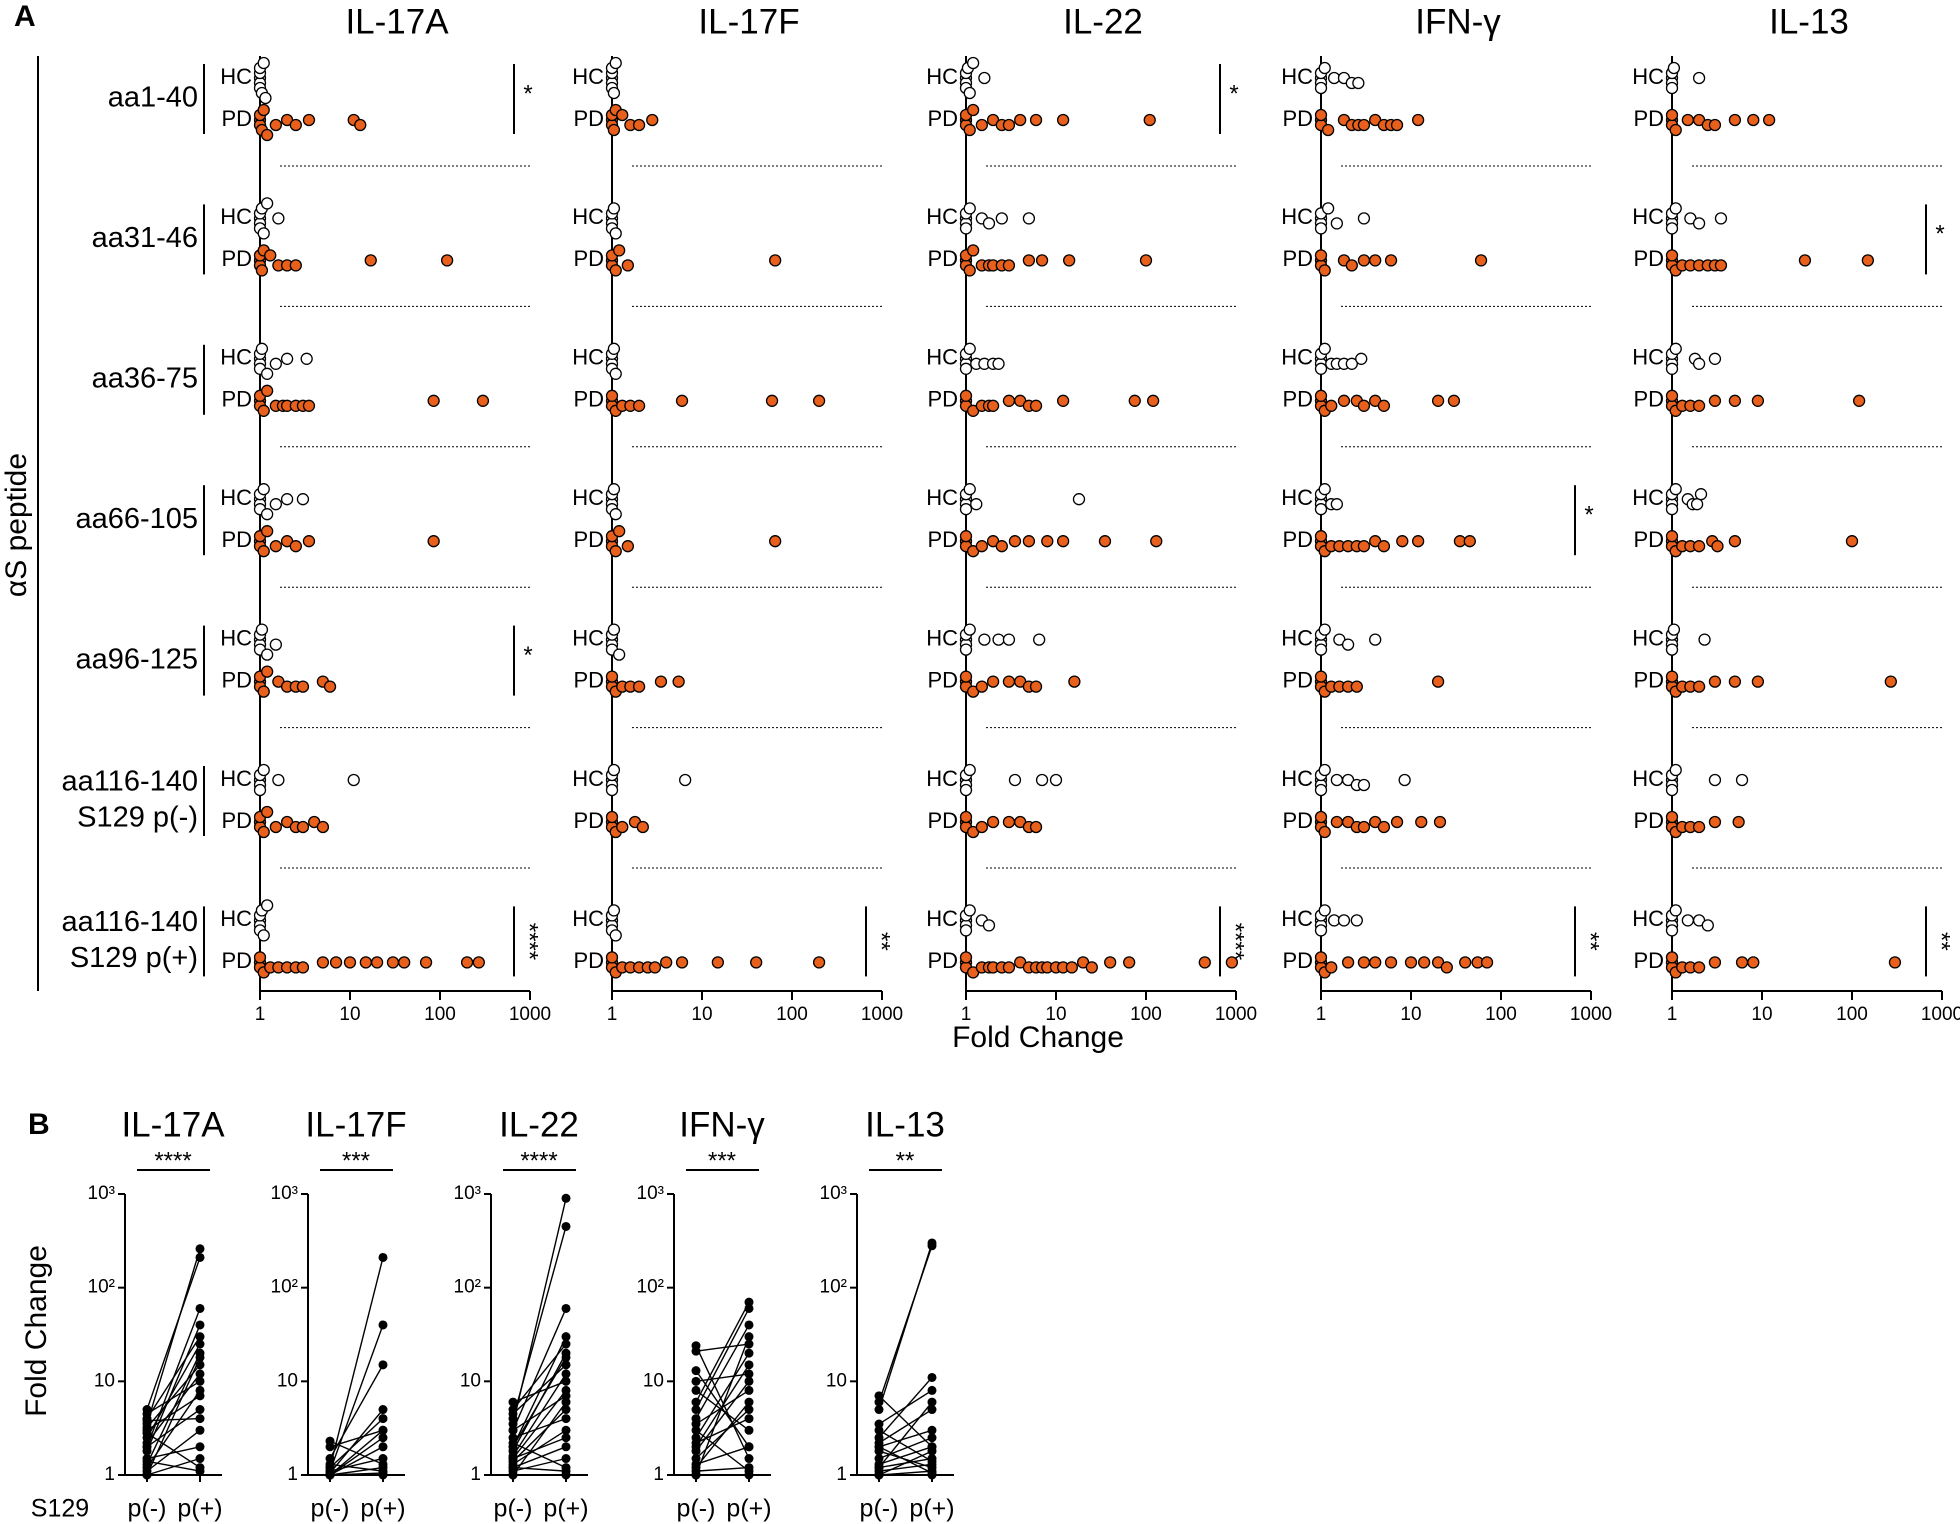 The width and height of the screenshot is (1960, 1524). What do you see at coordinates (1233, 93) in the screenshot?
I see `significance-label: *` at bounding box center [1233, 93].